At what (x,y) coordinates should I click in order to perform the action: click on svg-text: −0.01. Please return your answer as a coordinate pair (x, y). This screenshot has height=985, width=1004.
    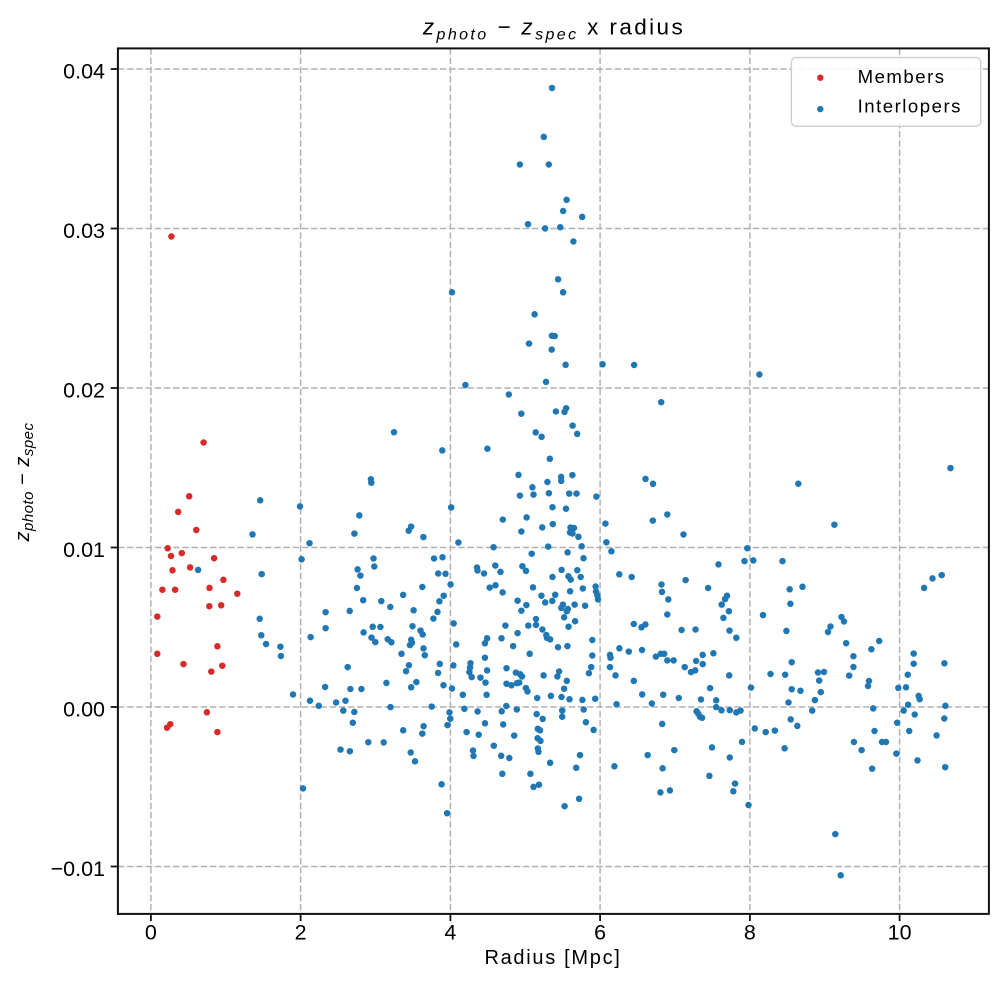
    Looking at the image, I should click on (78, 869).